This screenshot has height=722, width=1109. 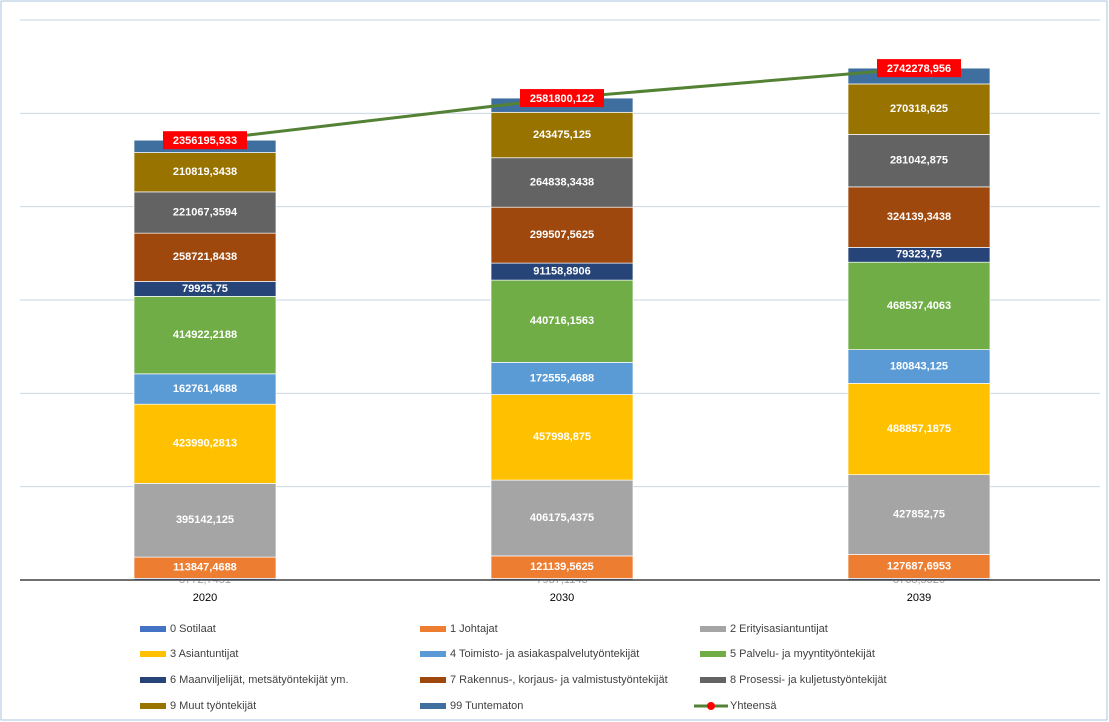 What do you see at coordinates (919, 255) in the screenshot?
I see `data-label: 79323,75` at bounding box center [919, 255].